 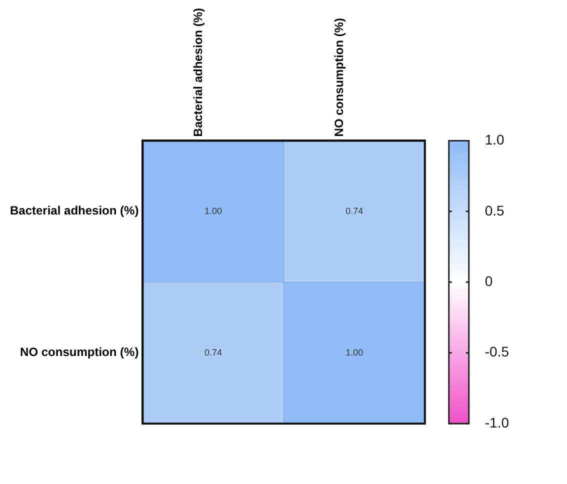 I want to click on color-bar-label: 1.0, so click(x=494, y=140).